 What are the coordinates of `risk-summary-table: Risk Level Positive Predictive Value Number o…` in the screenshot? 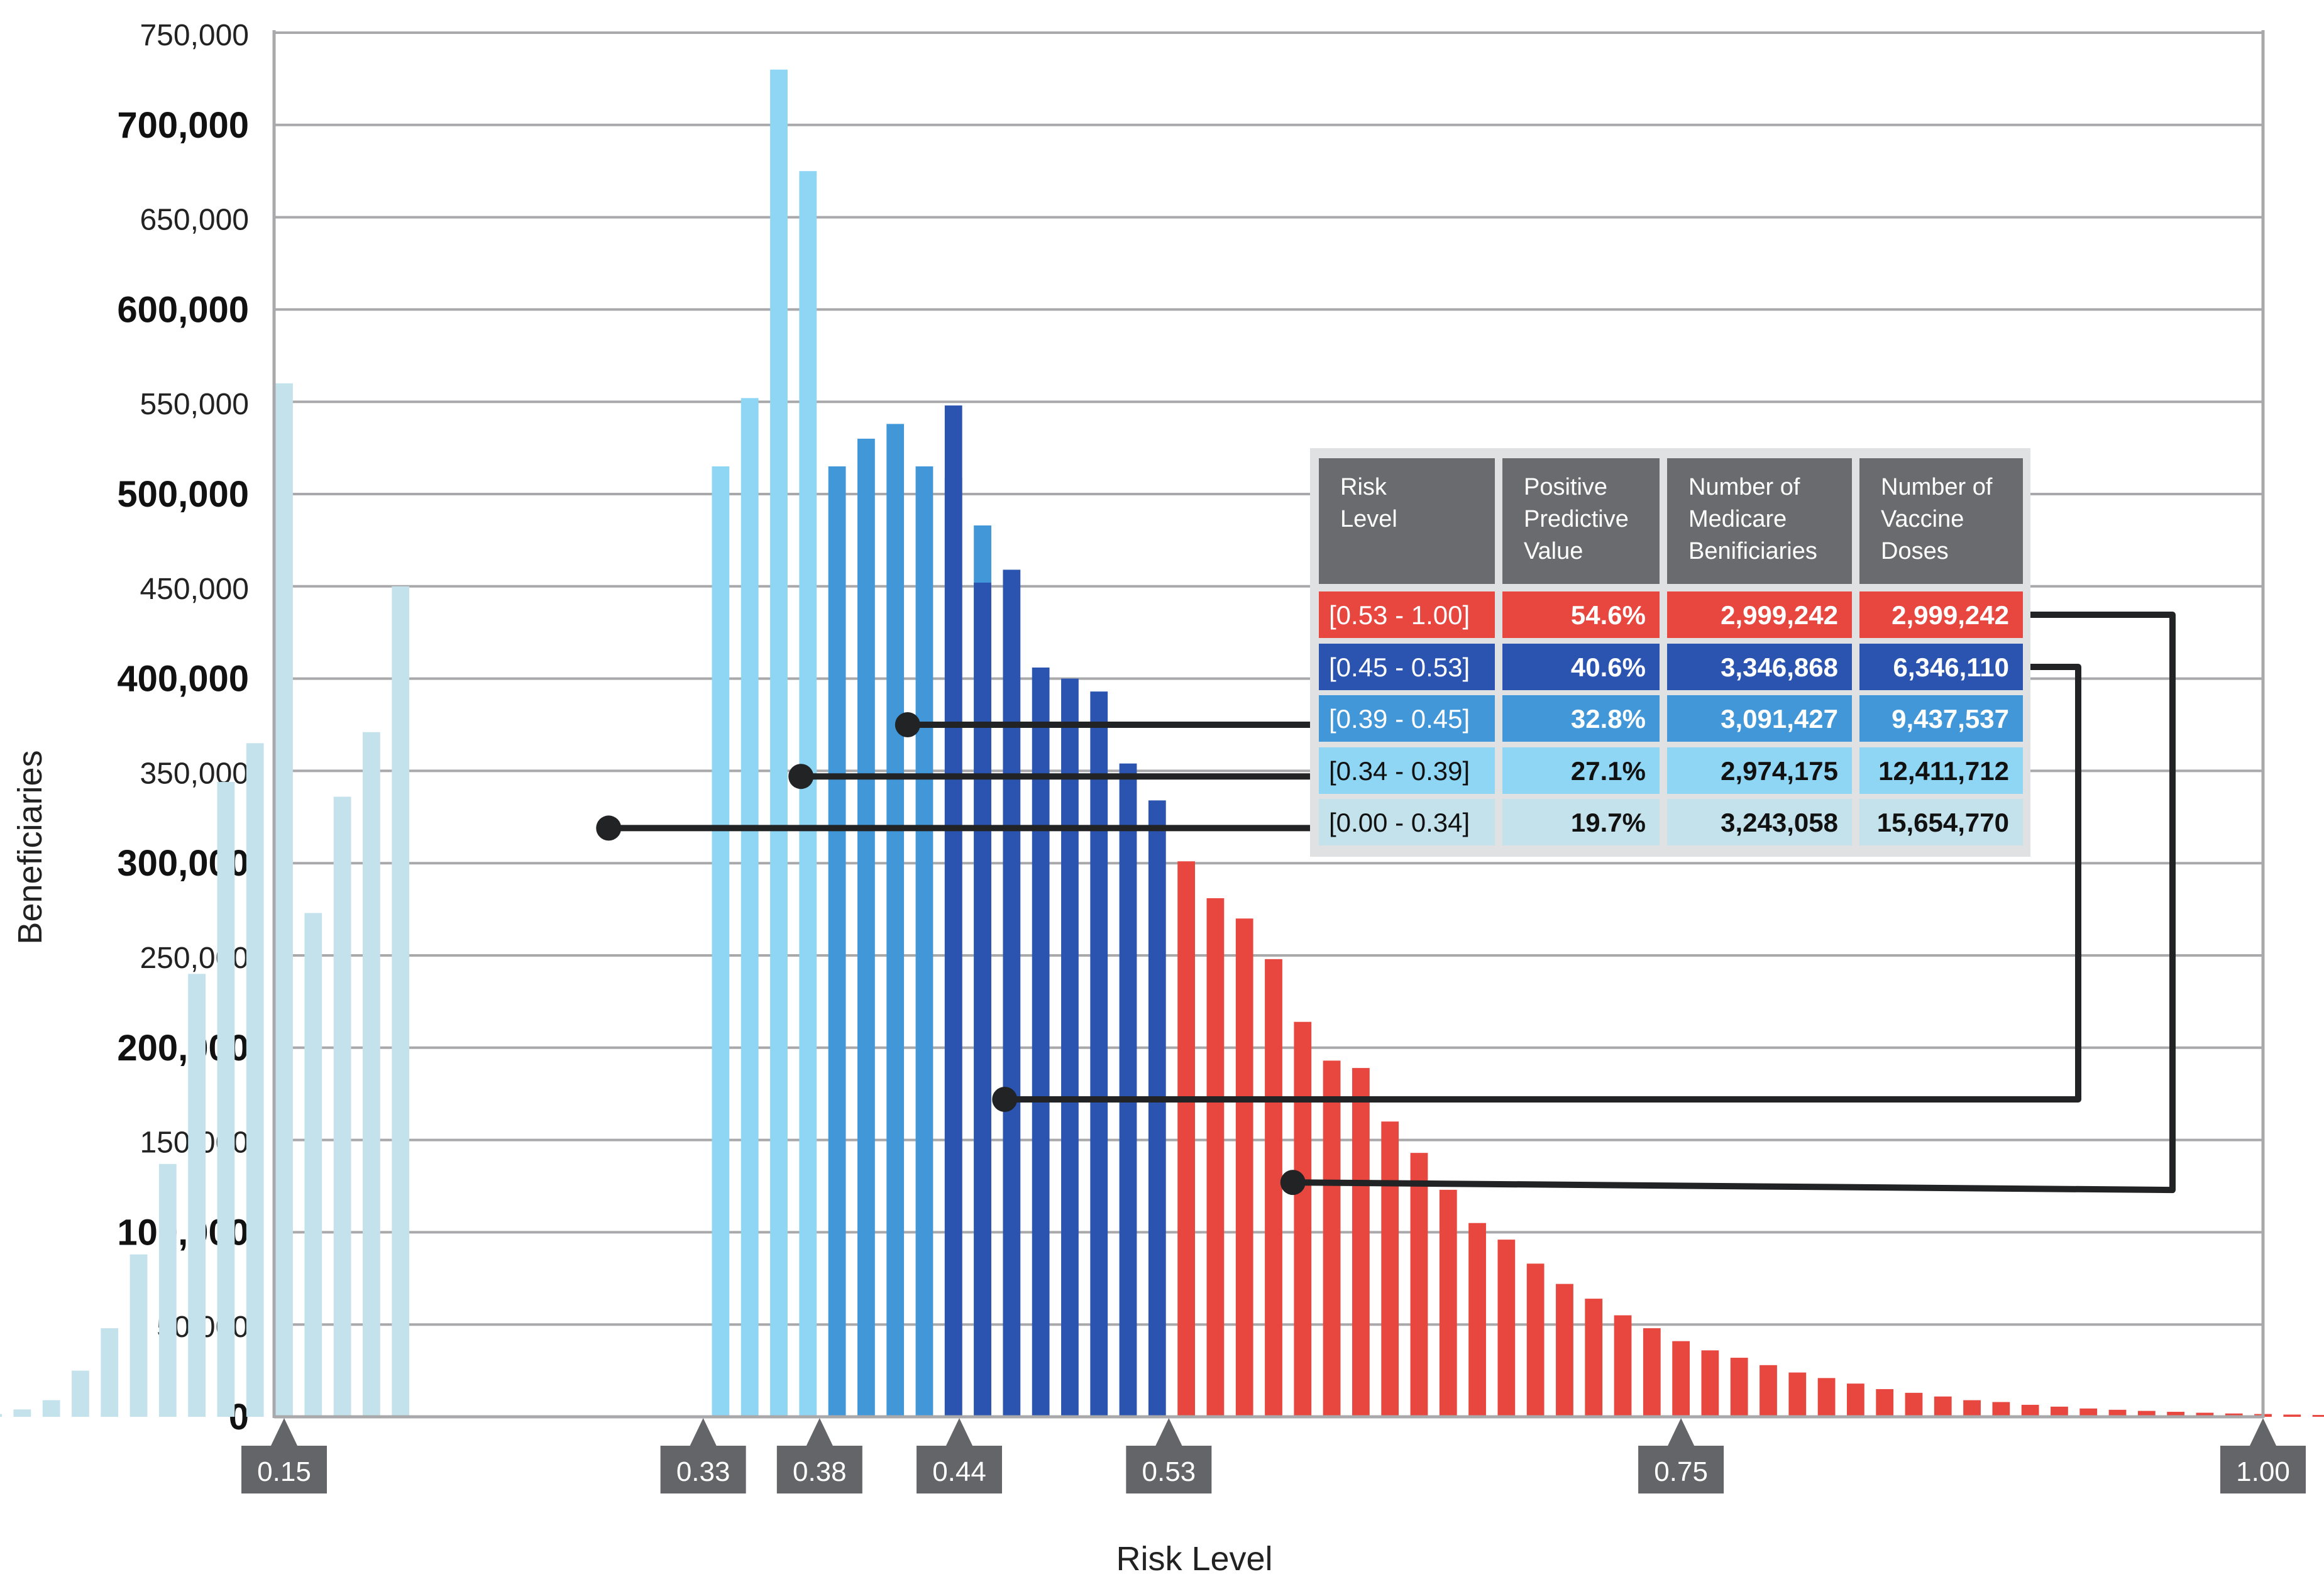 It's located at (1670, 652).